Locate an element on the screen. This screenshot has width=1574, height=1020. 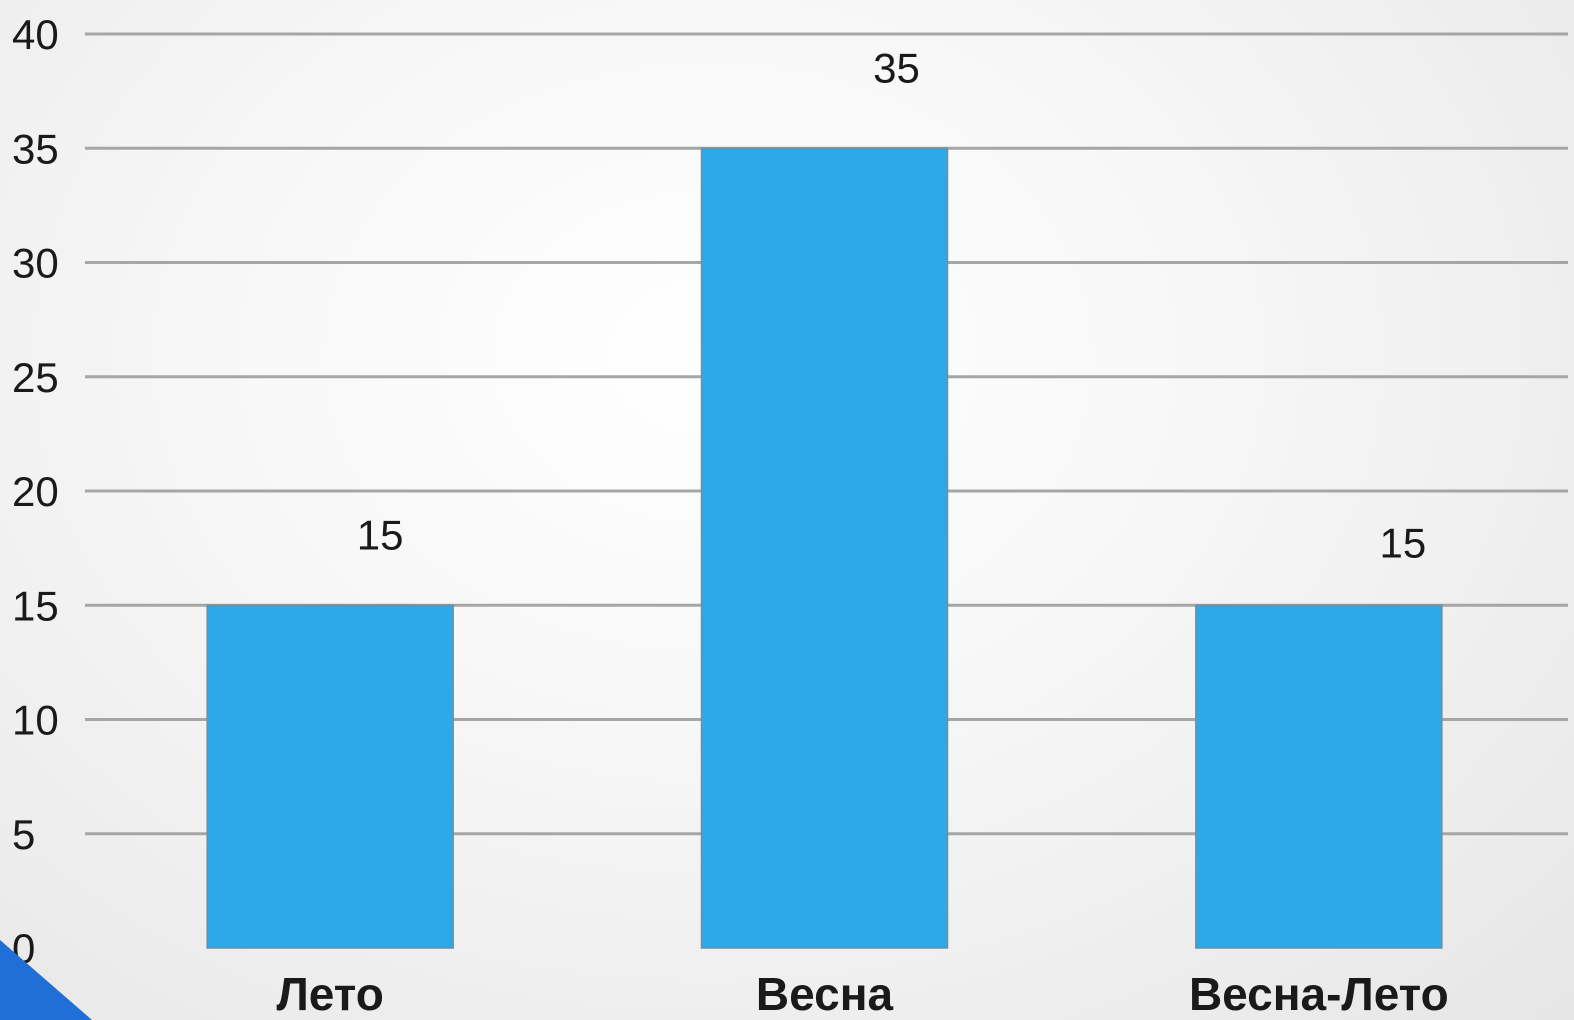
category-label-2: Весна-Лето is located at coordinates (1319, 994).